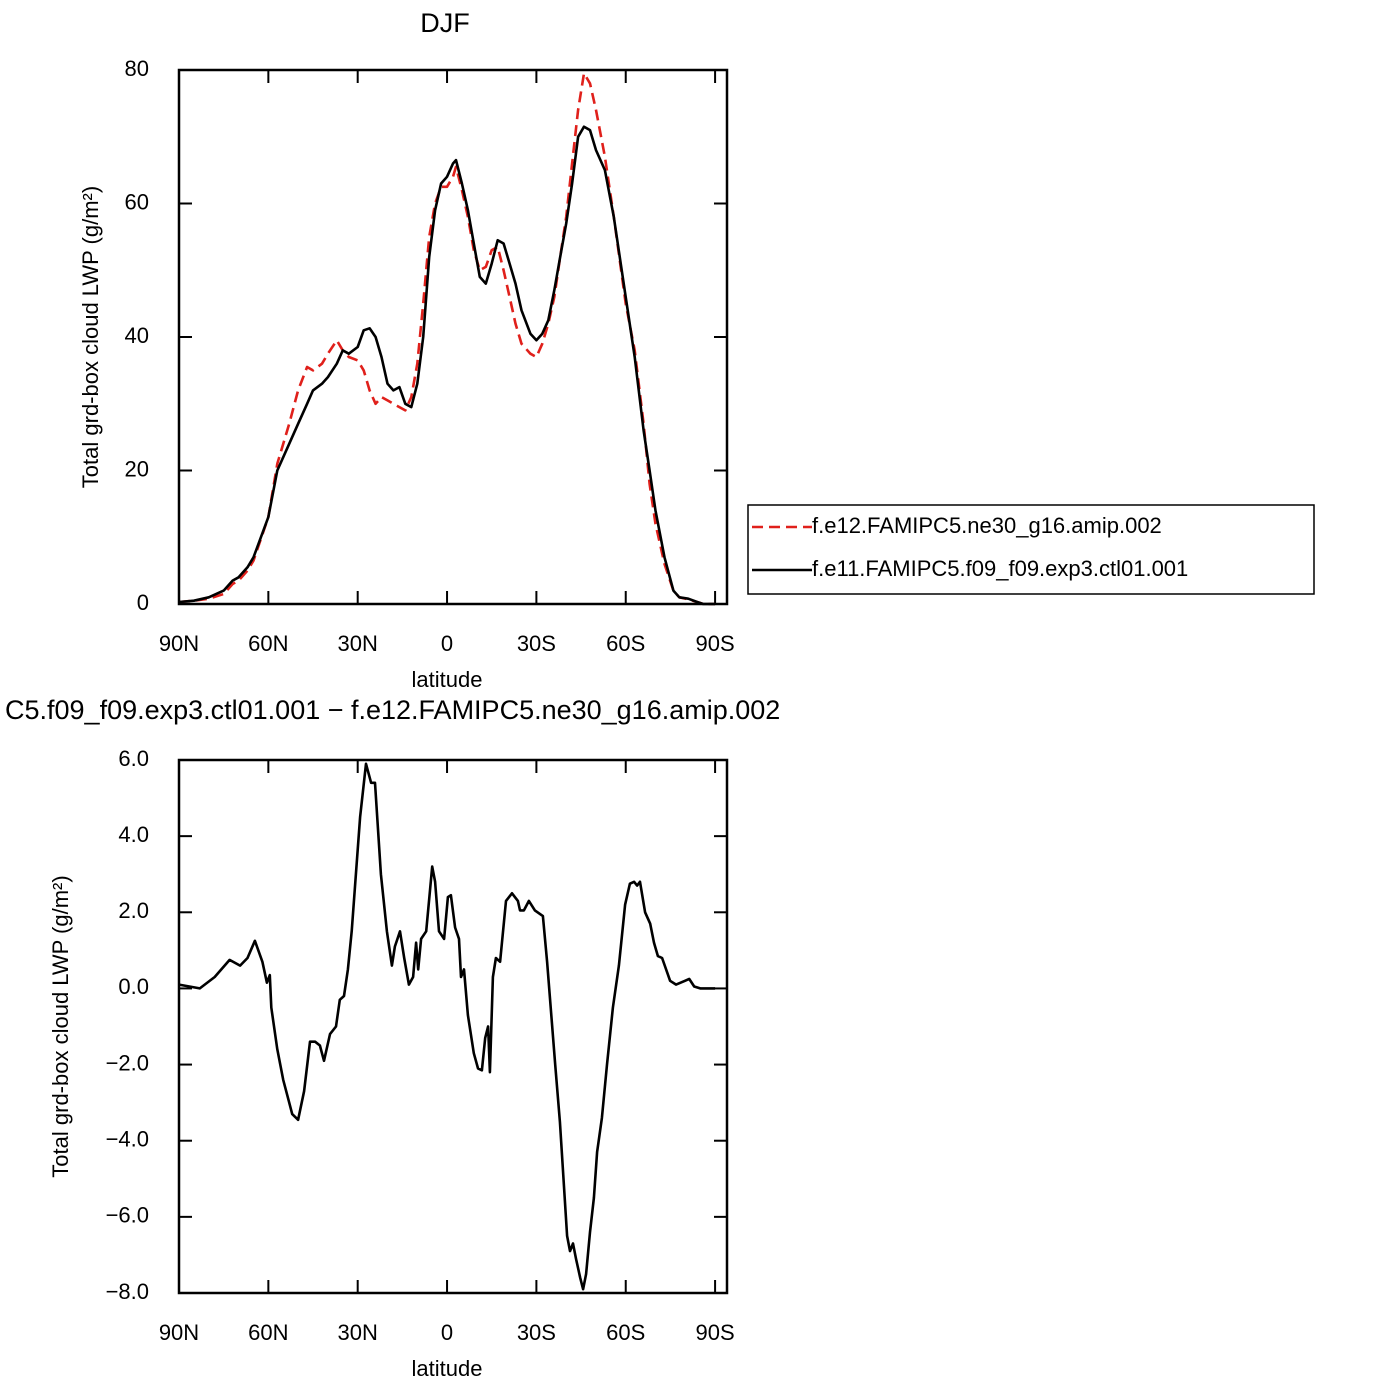 The width and height of the screenshot is (1394, 1391). I want to click on legend-label: f.e12.FAMIPC5.ne30_g16.amip.002, so click(987, 525).